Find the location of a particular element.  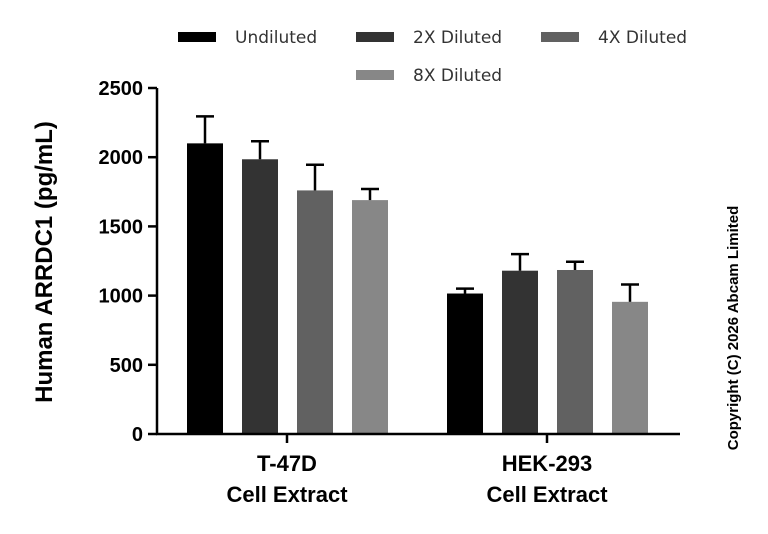

y-axis-ticks: 0 500 1000 1500 2000 2500 is located at coordinates (128, 262).